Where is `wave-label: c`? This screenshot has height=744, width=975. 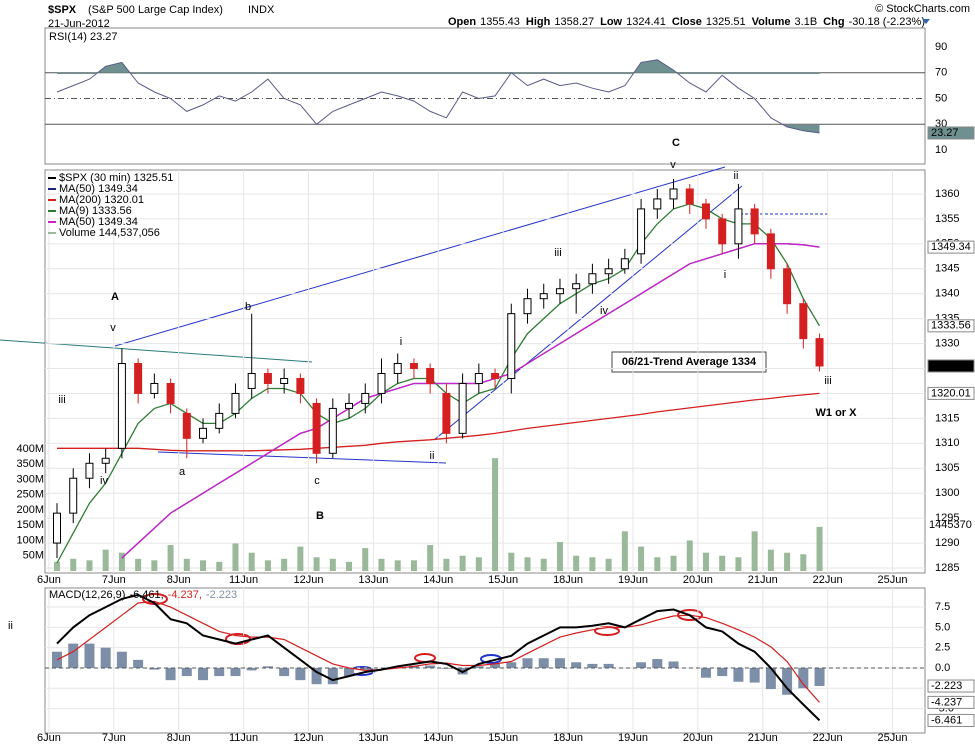 wave-label: c is located at coordinates (317, 481).